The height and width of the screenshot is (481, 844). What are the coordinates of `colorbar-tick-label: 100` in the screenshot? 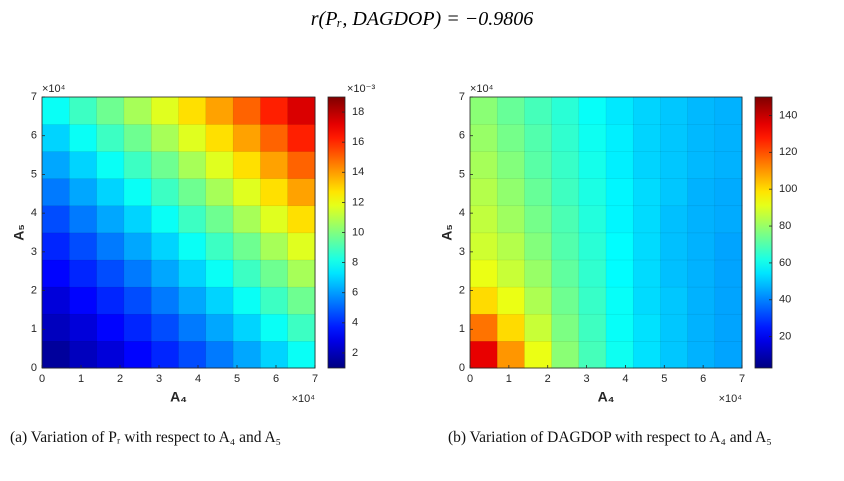 It's located at (788, 189).